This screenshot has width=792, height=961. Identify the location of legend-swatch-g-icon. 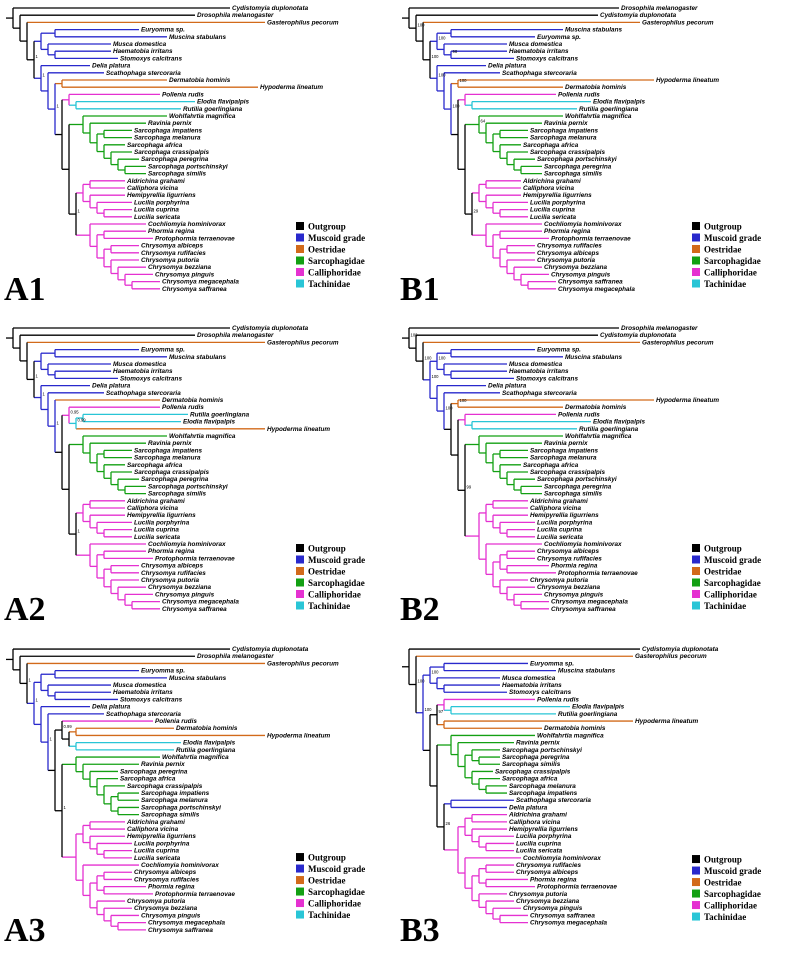
(299, 260).